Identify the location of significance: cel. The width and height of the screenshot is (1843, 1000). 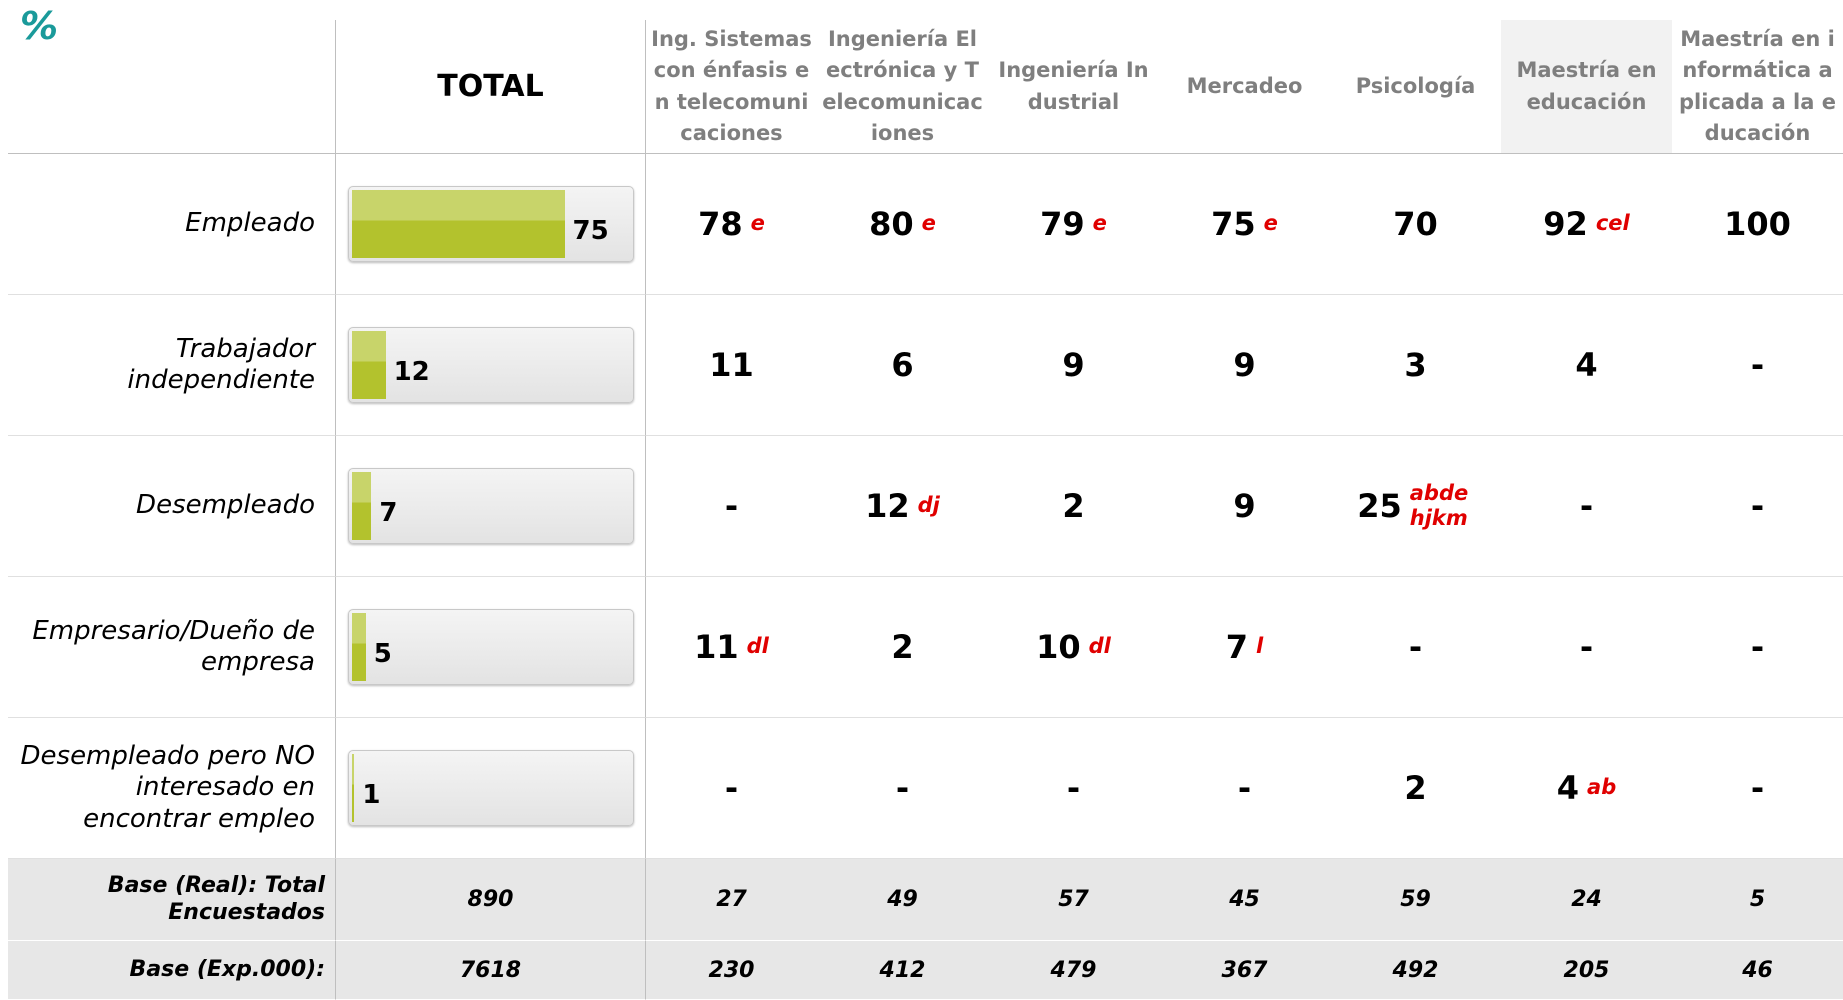
(1612, 223).